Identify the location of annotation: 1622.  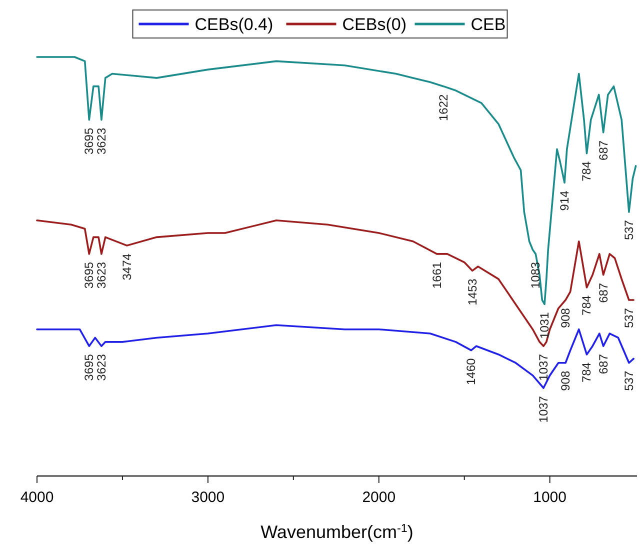
(443, 108).